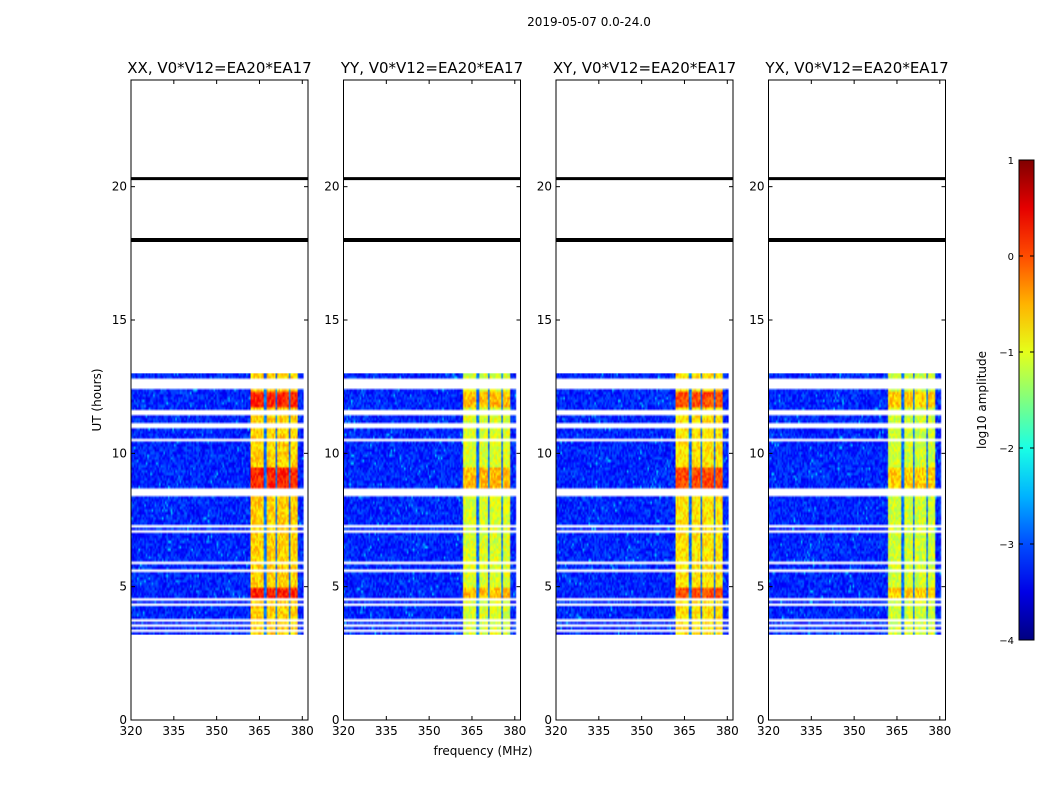  What do you see at coordinates (1006, 353) in the screenshot?
I see `colorbar-tick-label: −1` at bounding box center [1006, 353].